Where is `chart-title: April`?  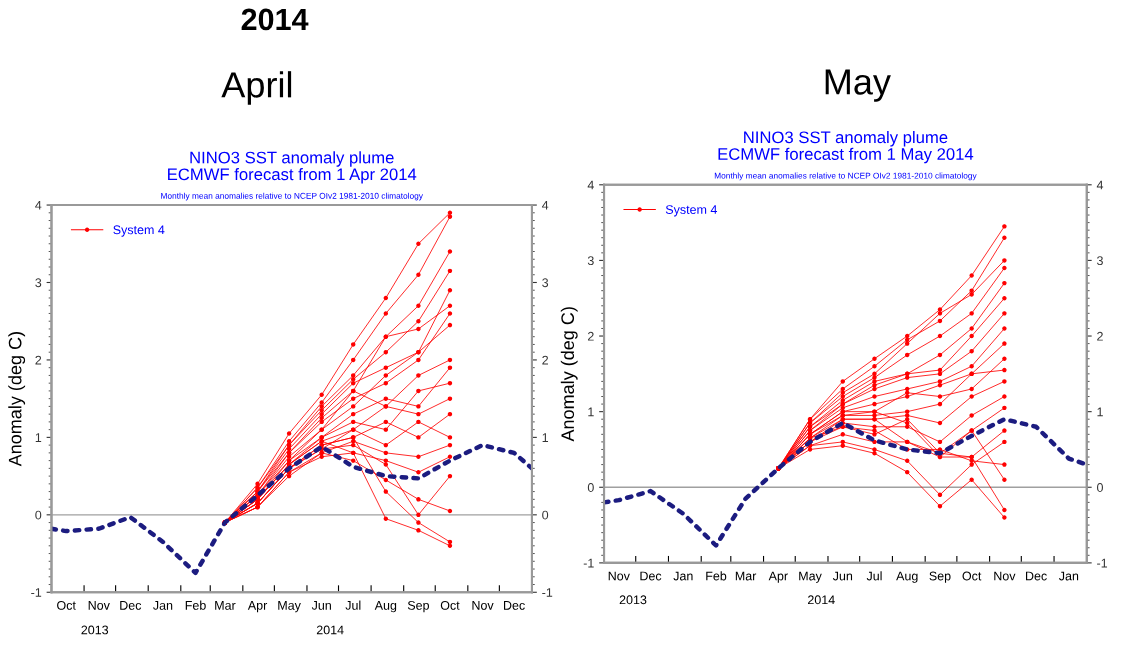
chart-title: April is located at coordinates (256, 88).